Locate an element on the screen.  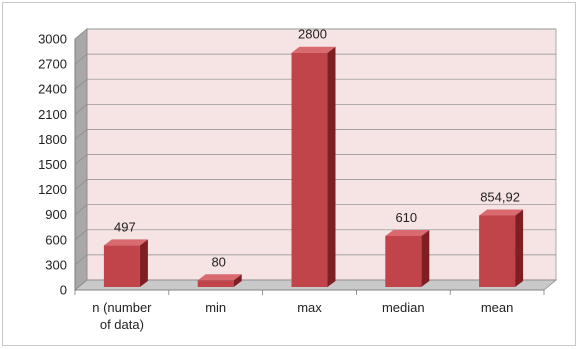
category-label: median is located at coordinates (403, 307).